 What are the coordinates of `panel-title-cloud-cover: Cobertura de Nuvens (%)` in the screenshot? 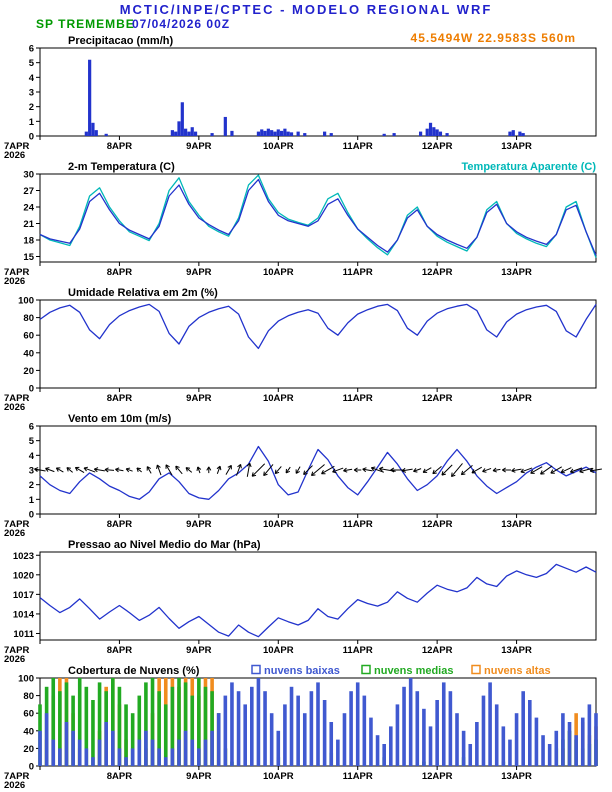 It's located at (134, 671).